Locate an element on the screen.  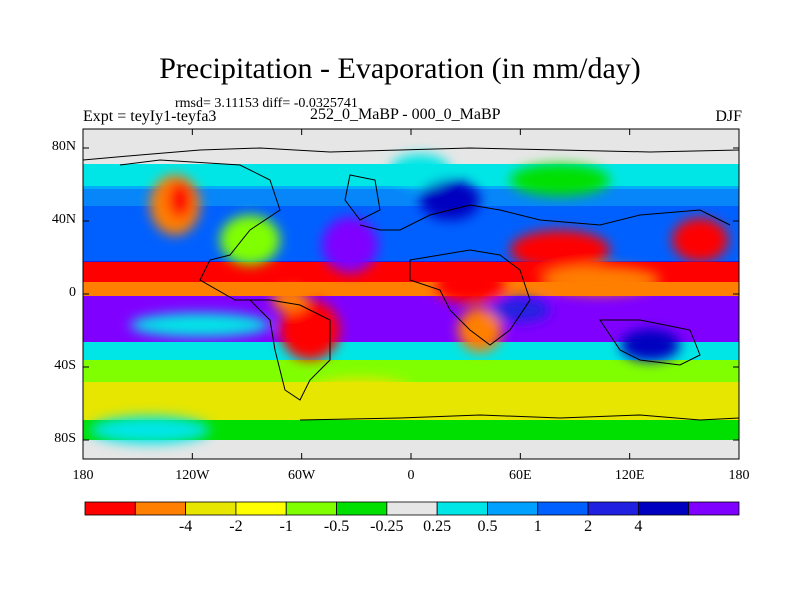
lat-label: 40N is located at coordinates (63, 219).